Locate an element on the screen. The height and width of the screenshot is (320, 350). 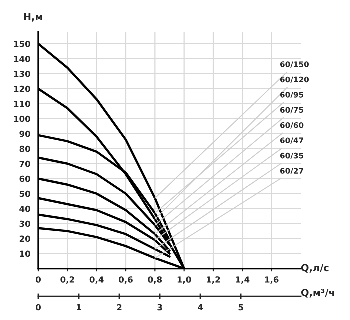
y-tick-label: 40 is located at coordinates (25, 209).